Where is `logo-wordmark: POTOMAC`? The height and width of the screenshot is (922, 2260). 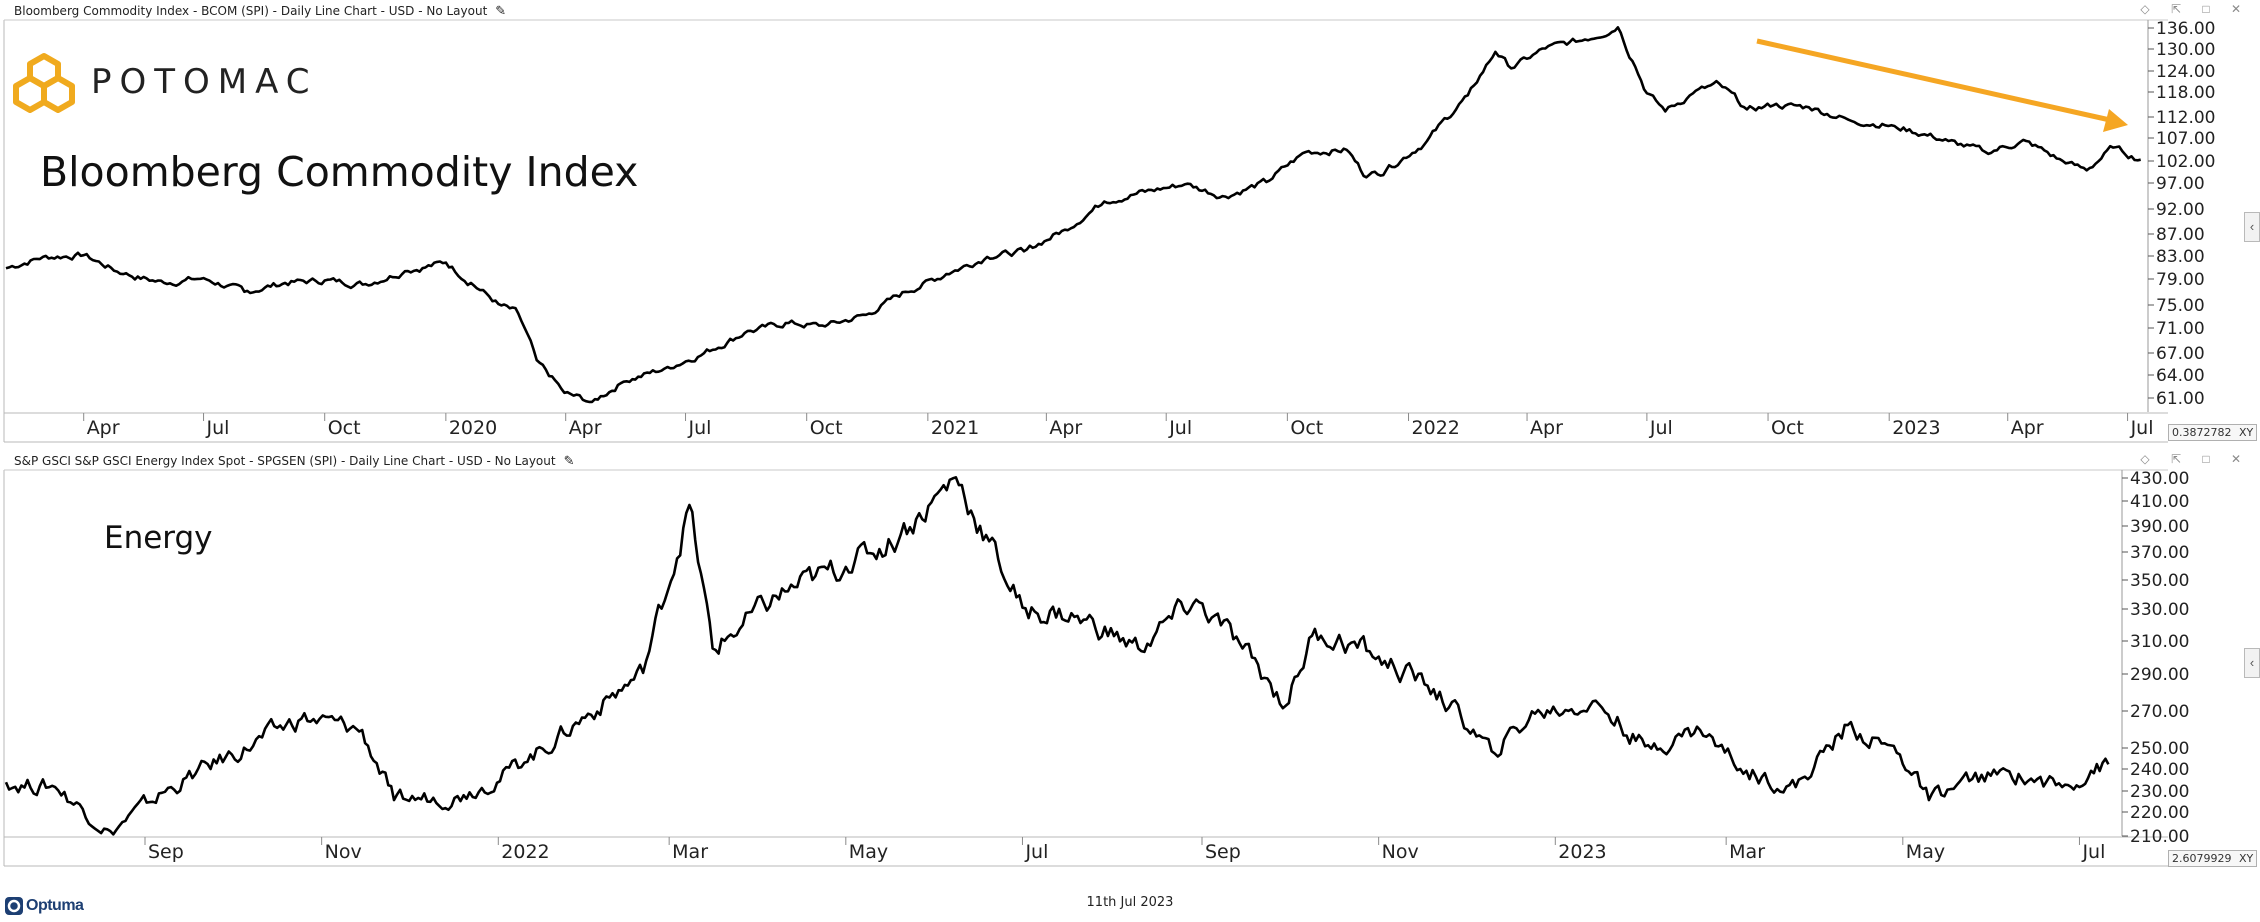 logo-wordmark: POTOMAC is located at coordinates (204, 82).